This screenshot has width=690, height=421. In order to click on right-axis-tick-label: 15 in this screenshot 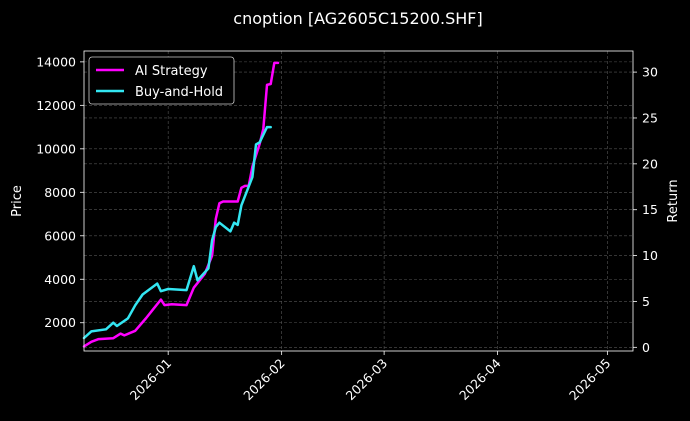, I will do `click(650, 209)`.